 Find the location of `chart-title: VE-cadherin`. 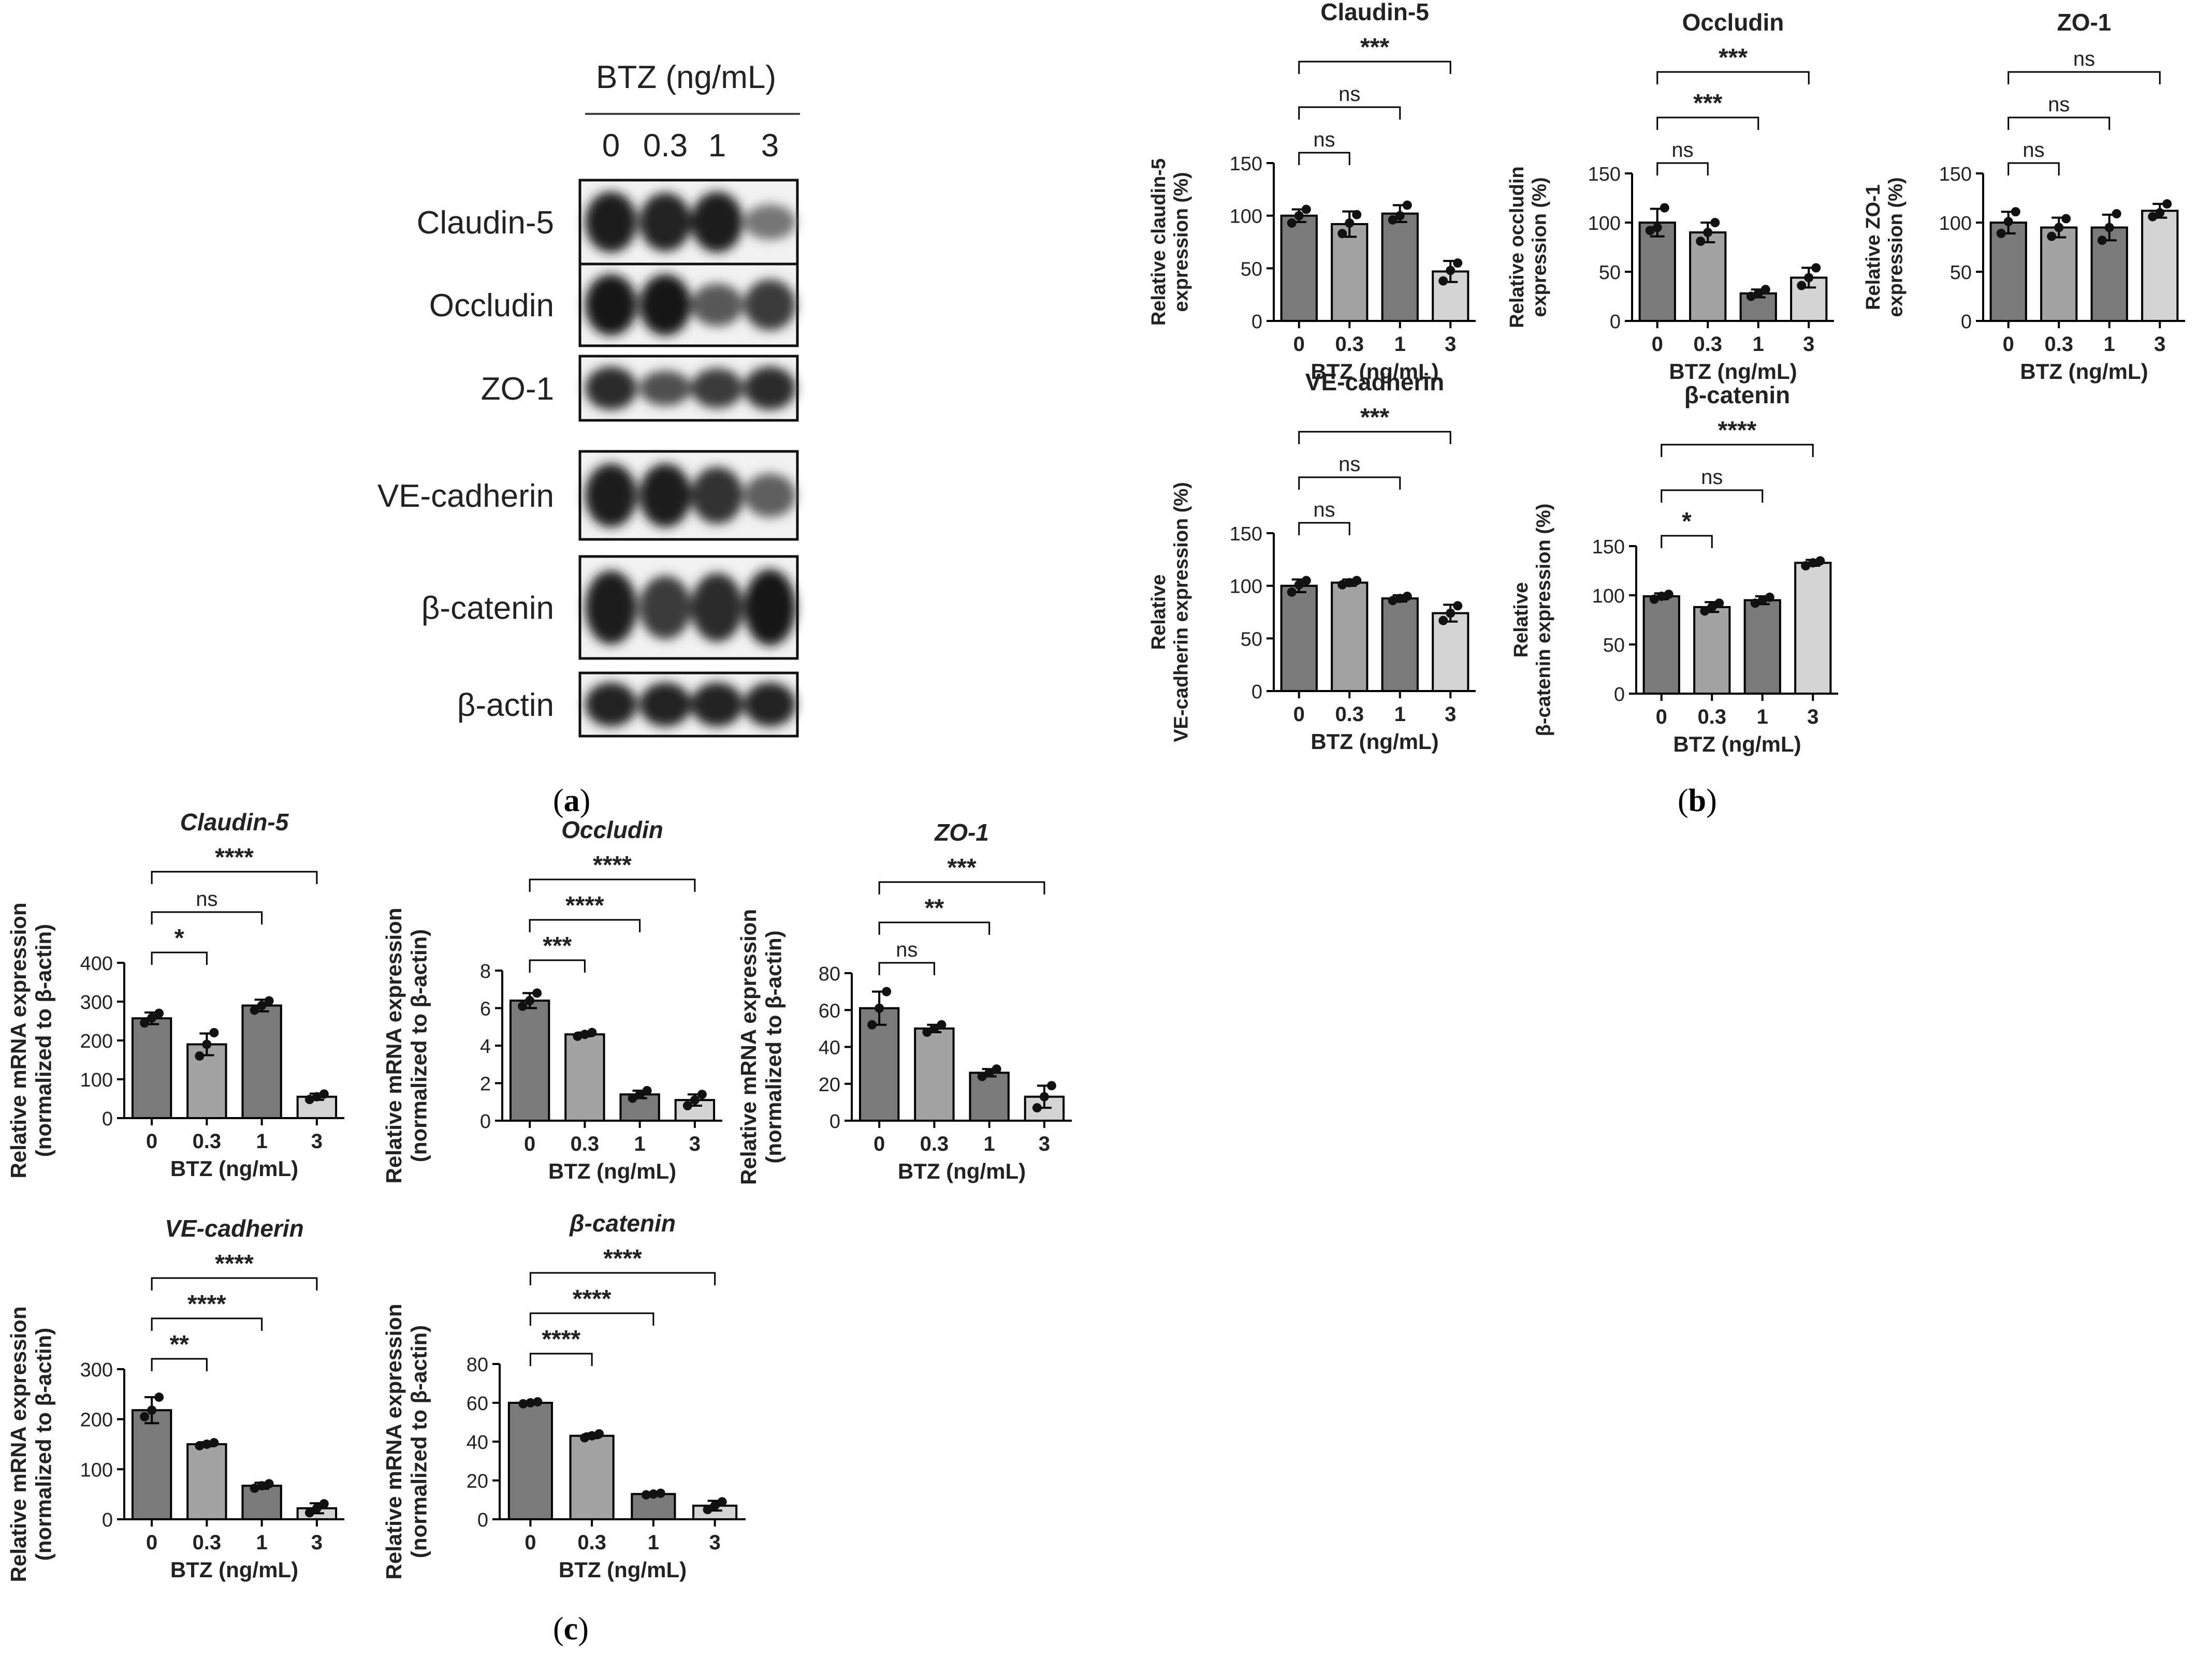

chart-title: VE-cadherin is located at coordinates (1374, 382).